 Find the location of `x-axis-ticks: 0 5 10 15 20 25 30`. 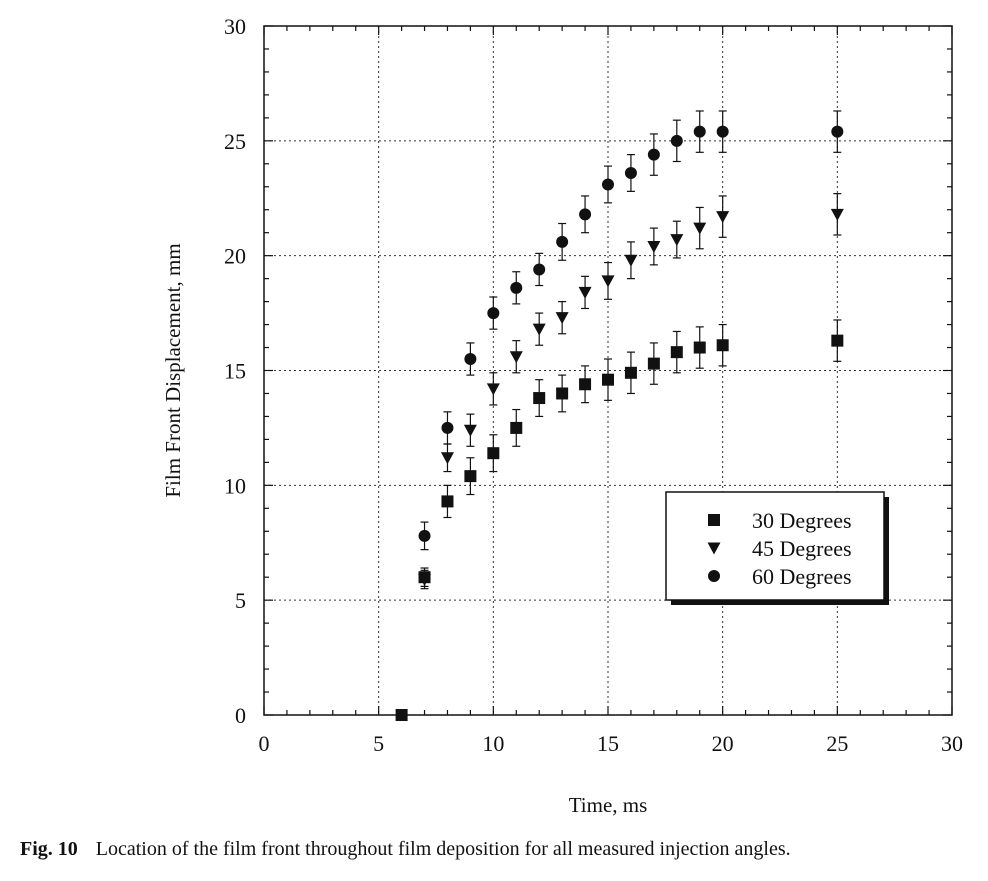

x-axis-ticks: 0 5 10 15 20 25 30 is located at coordinates (611, 743).